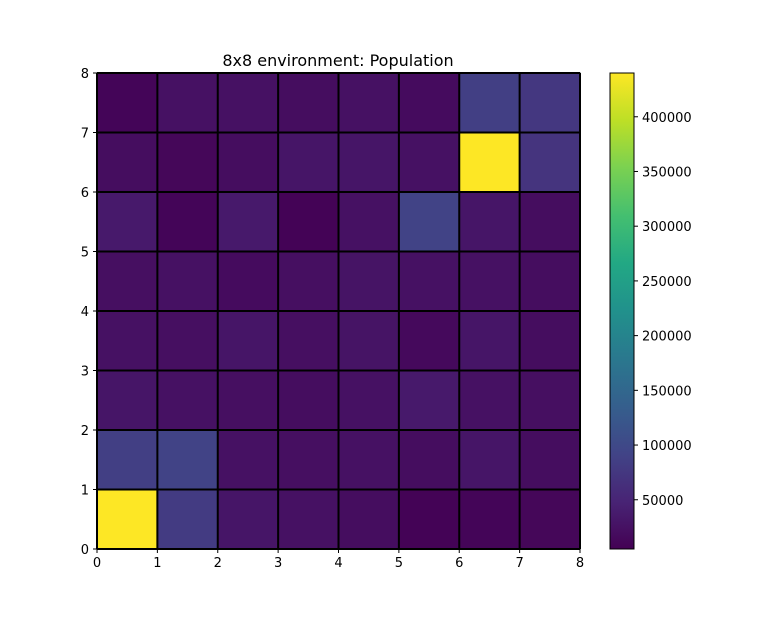 The image size is (778, 617). I want to click on colorbar-tick-label: 50000, so click(662, 501).